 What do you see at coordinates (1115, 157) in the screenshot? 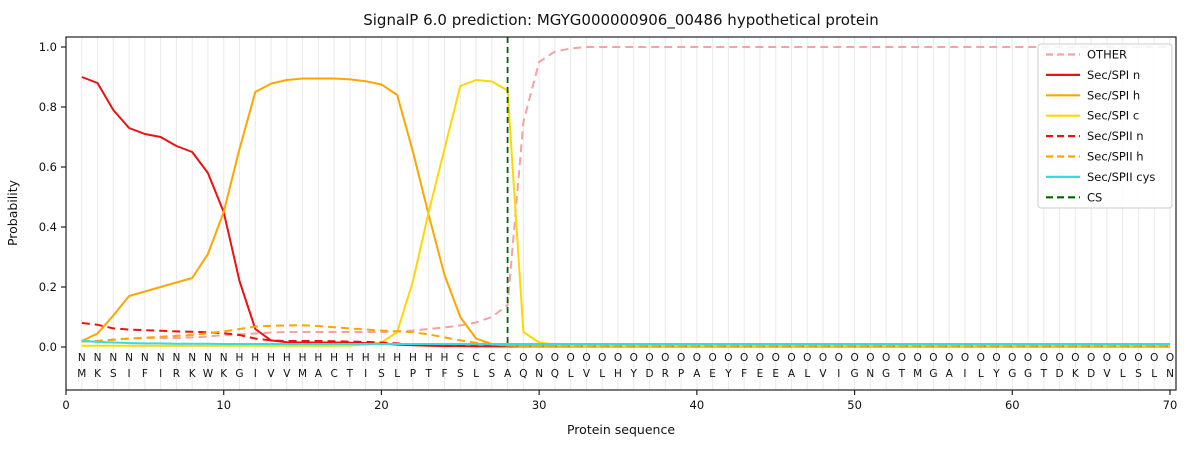
I see `legend-label-sec-spii-h: Sec/SPII h` at bounding box center [1115, 157].